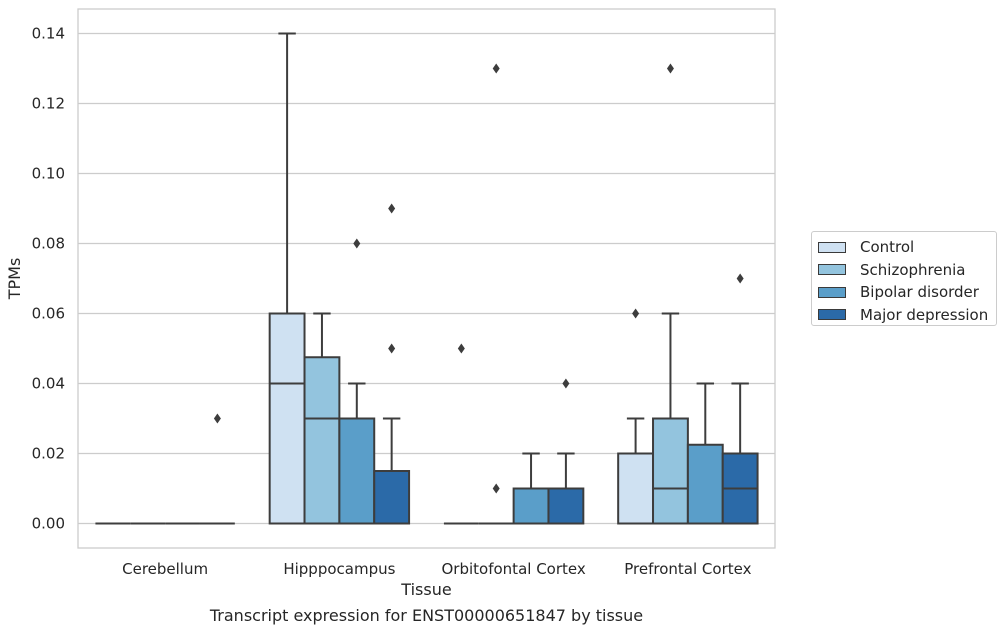  I want to click on y-tick-labels: 0.00 0.02 0.04 0.06 0.08 0.10 0.12 0.14, so click(48, 279).